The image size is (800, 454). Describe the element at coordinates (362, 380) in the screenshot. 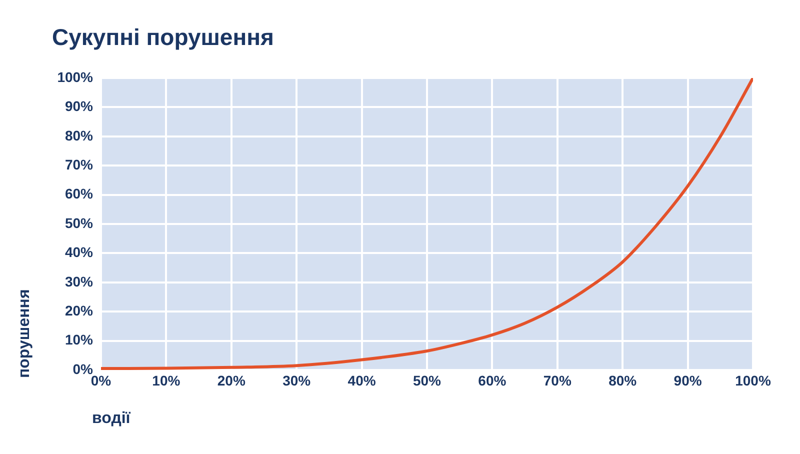

I see `x-tick-label: 40%` at that location.